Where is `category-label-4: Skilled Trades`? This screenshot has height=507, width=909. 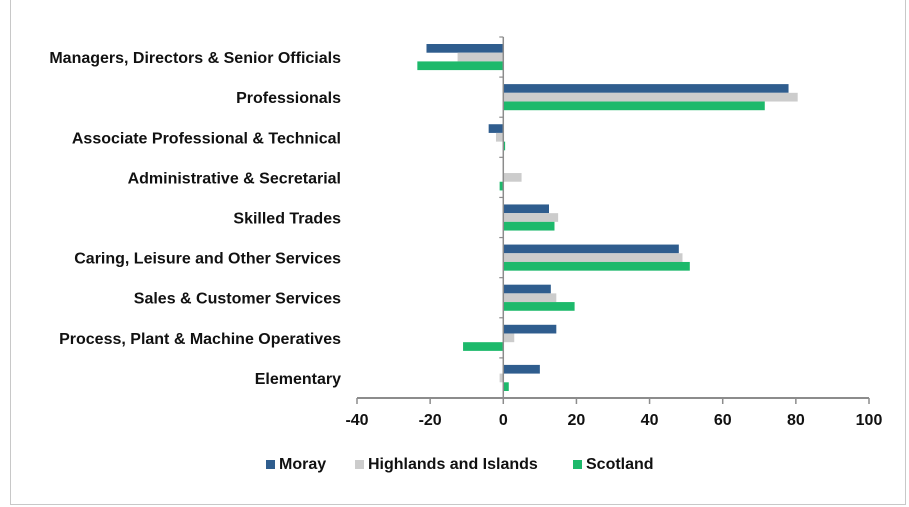
category-label-4: Skilled Trades is located at coordinates (287, 219).